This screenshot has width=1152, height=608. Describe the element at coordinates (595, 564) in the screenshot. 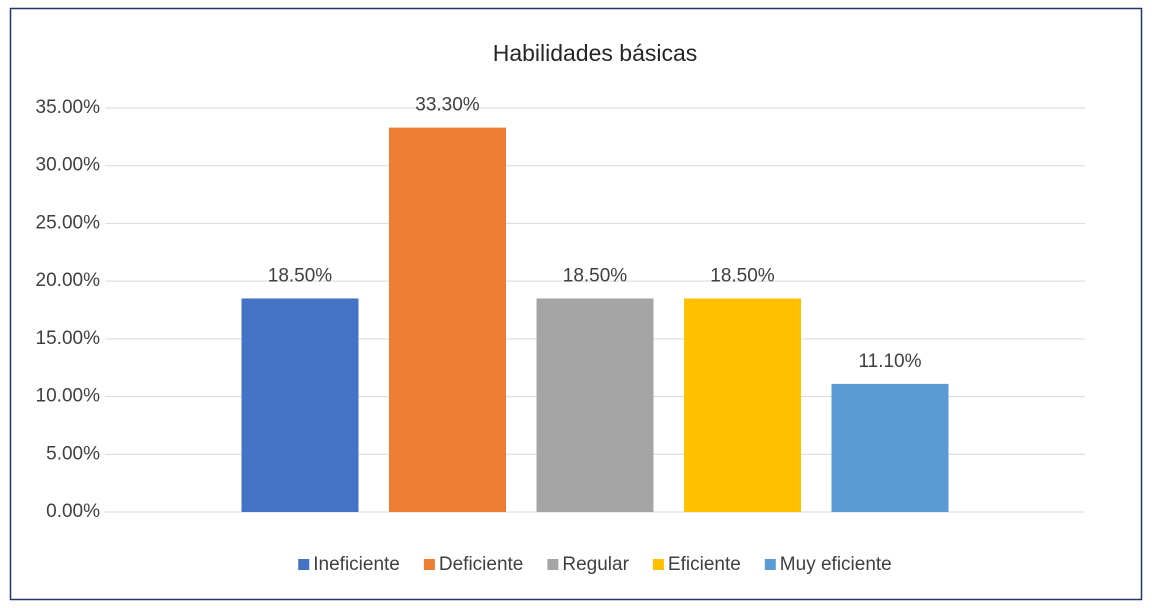

I see `legend-label: Regular` at that location.